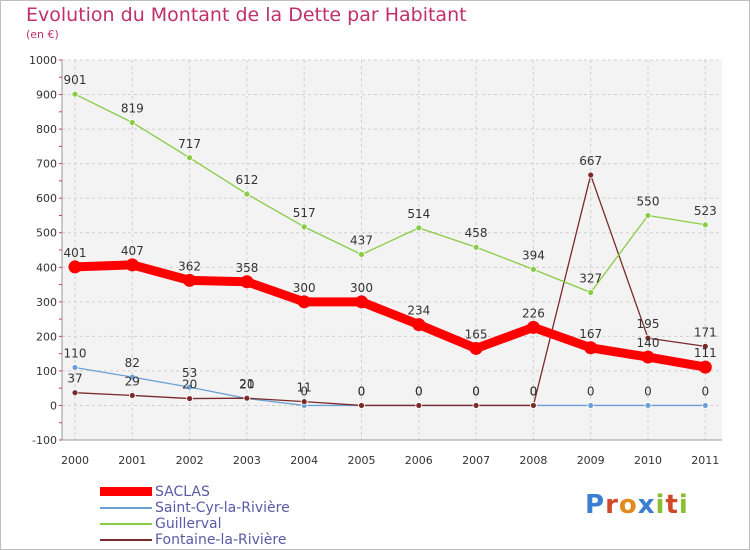 This screenshot has width=750, height=550. Describe the element at coordinates (648, 324) in the screenshot. I see `data-label-fontaine-la-rivi-re: 195` at that location.